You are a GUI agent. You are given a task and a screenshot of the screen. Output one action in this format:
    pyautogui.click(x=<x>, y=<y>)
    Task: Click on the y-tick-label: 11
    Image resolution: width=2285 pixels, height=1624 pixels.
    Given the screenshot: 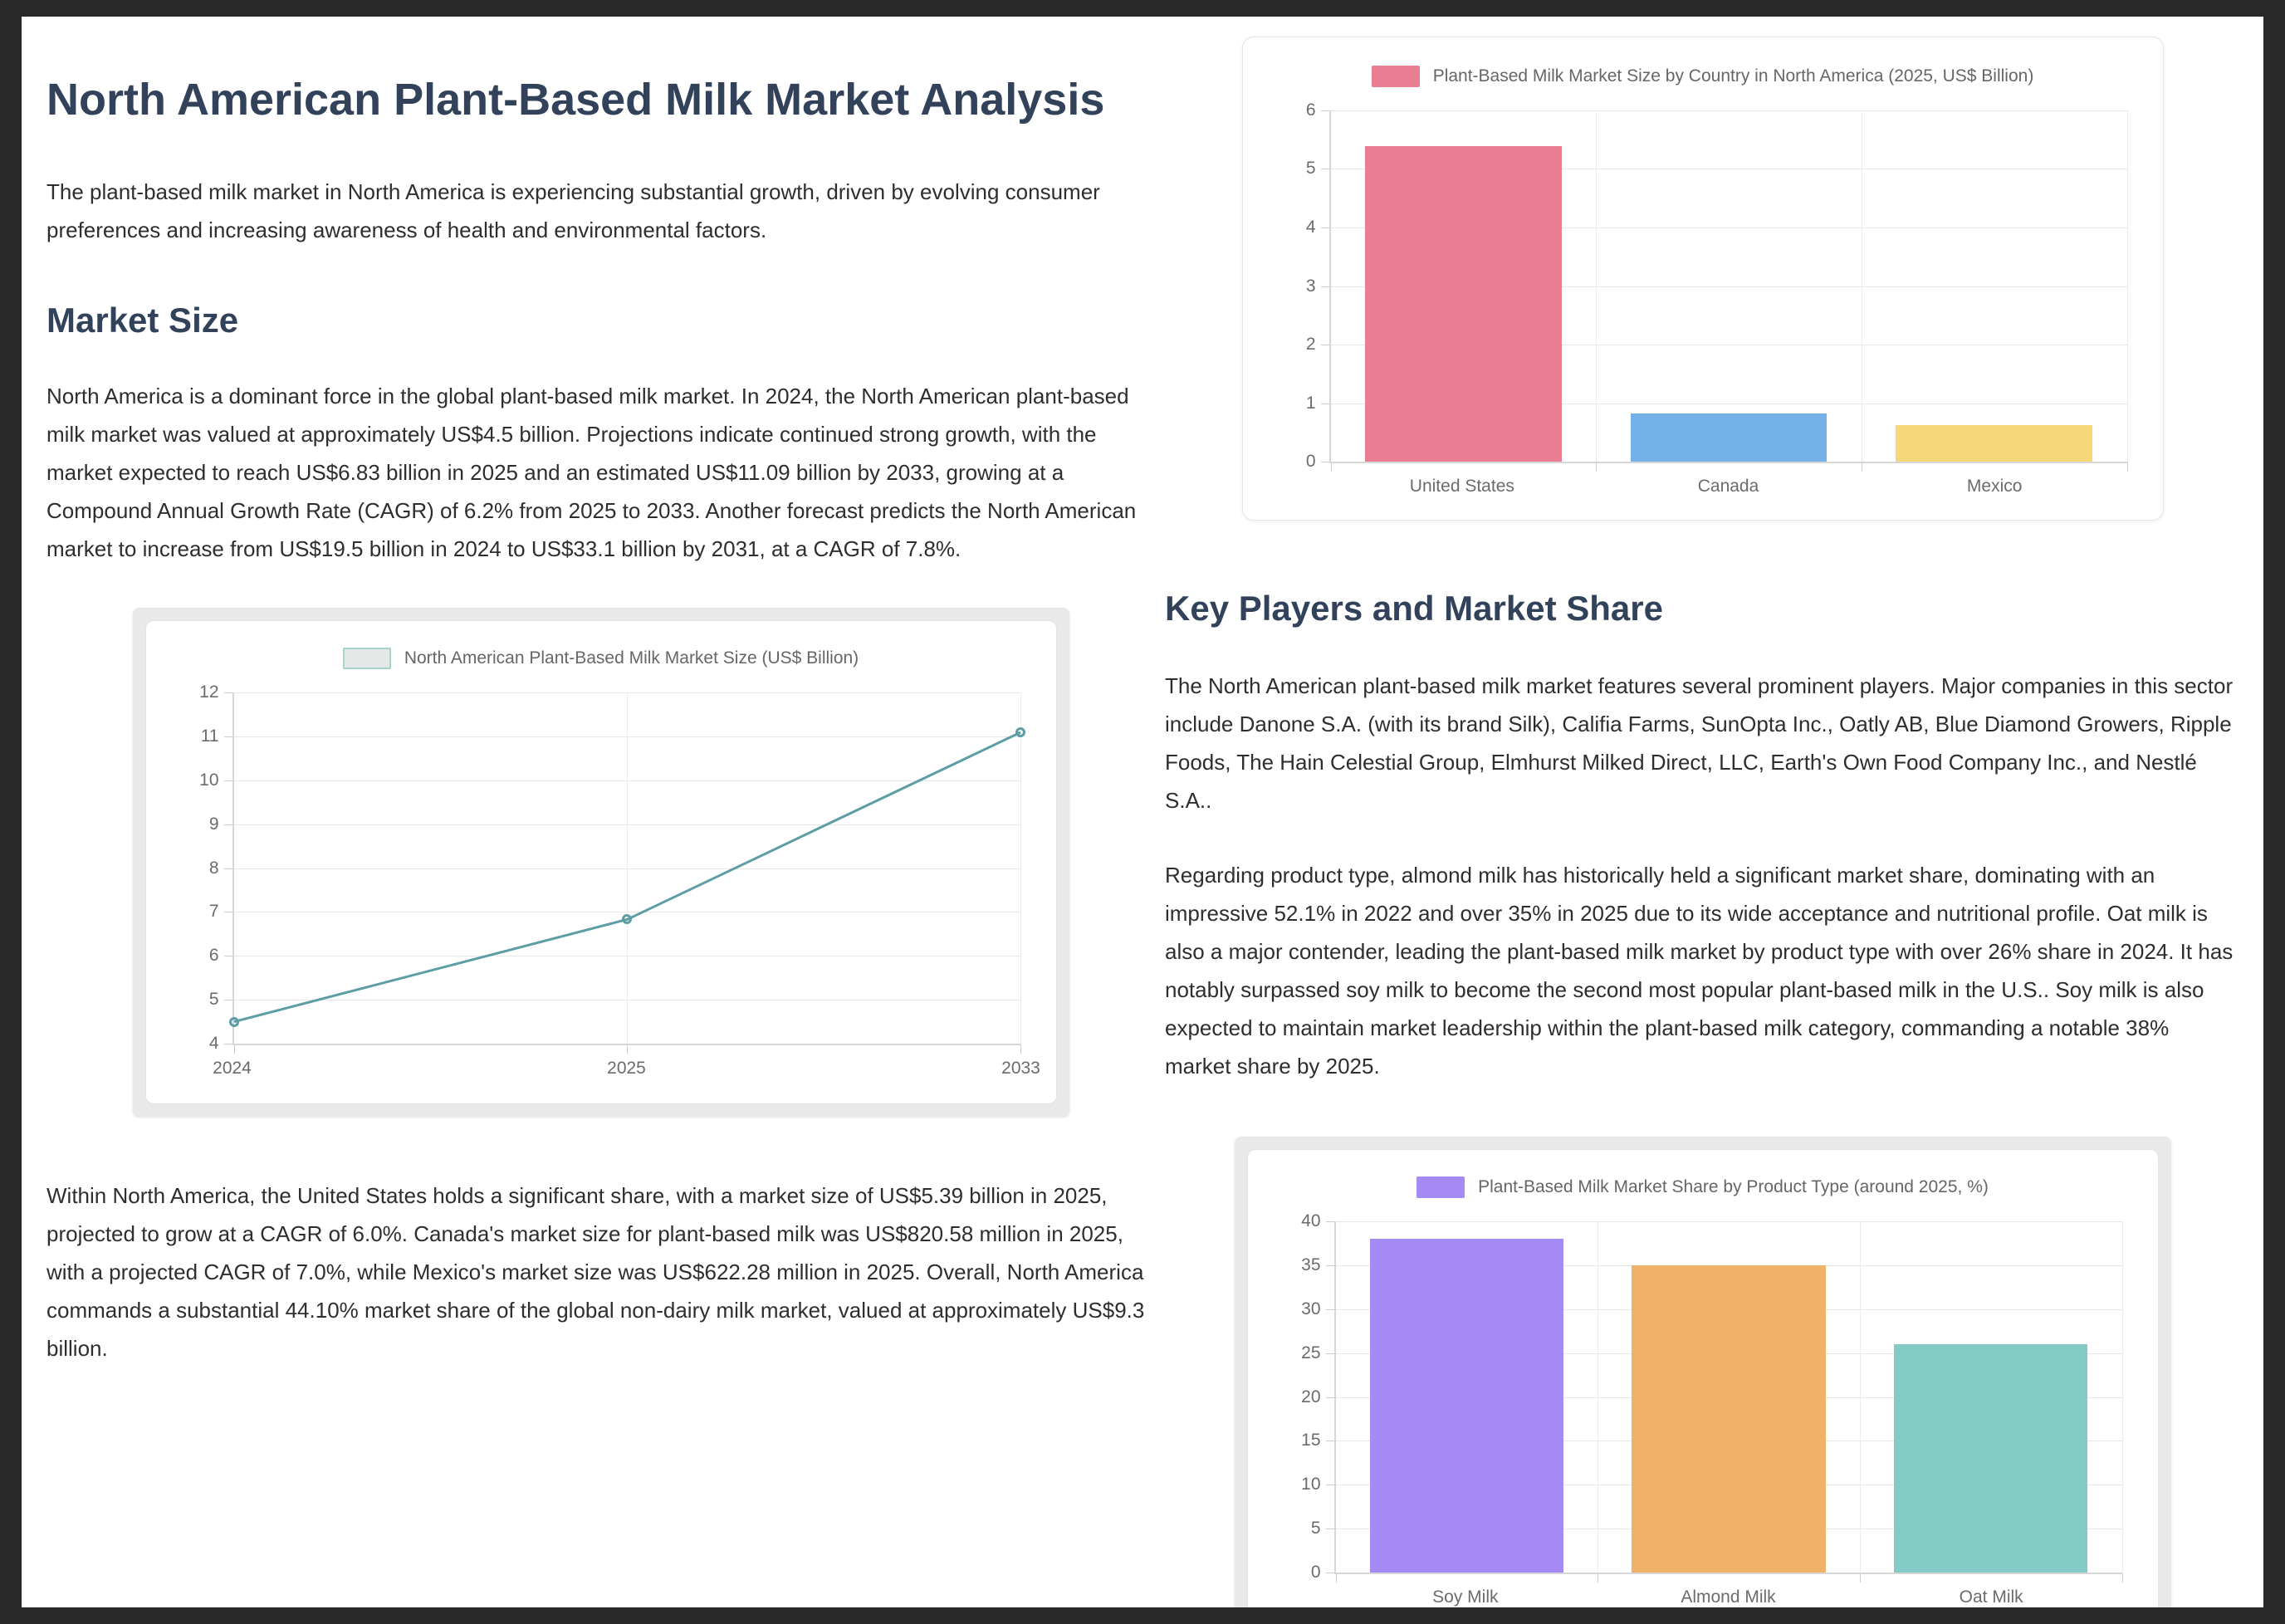 What is the action you would take?
    pyautogui.click(x=209, y=736)
    